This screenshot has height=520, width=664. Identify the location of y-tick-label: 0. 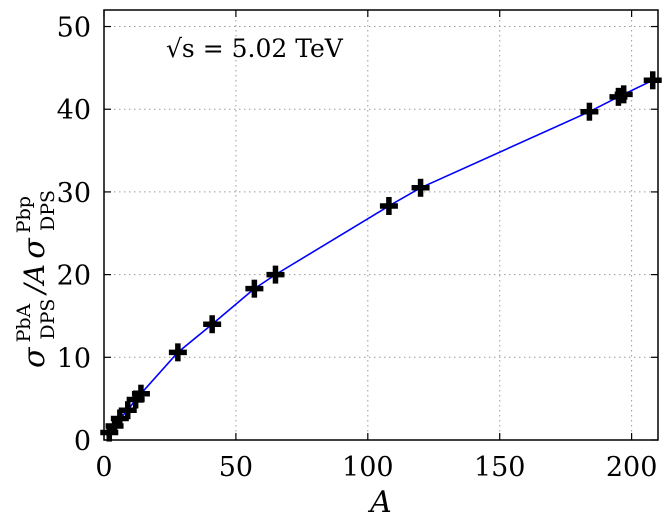
(82, 441).